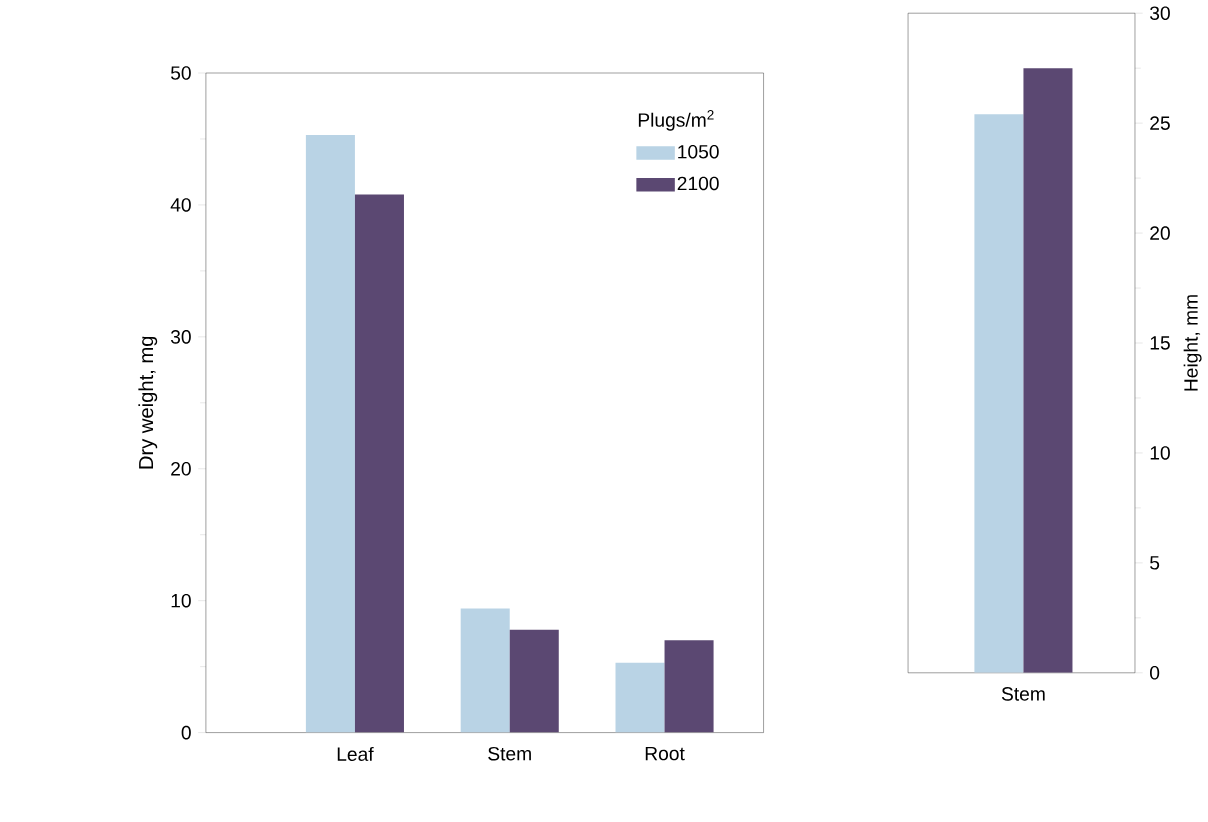 The image size is (1208, 822). I want to click on legend-label: 2100, so click(698, 183).